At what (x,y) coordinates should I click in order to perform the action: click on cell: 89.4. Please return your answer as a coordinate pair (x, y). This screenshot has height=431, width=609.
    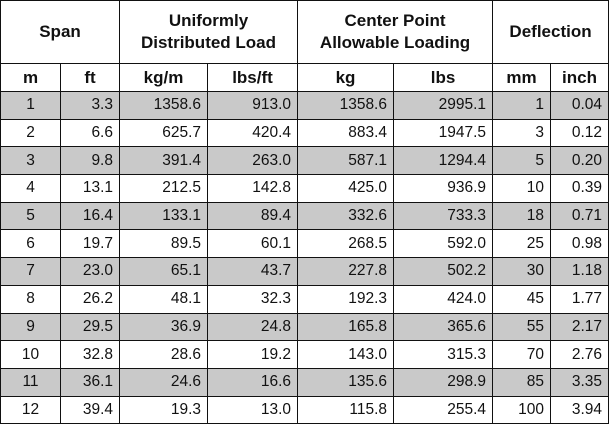
    Looking at the image, I should click on (252, 216).